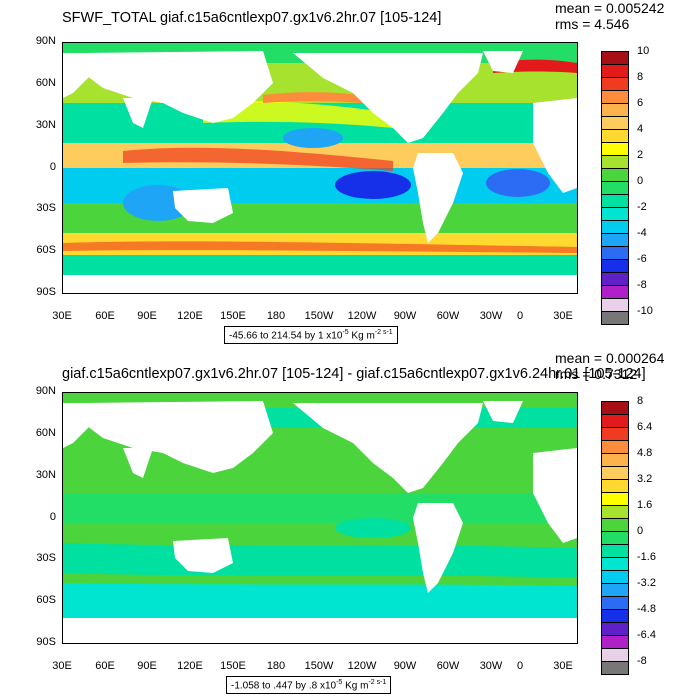  What do you see at coordinates (362, 316) in the screenshot?
I see `top-lon-label: 120W` at bounding box center [362, 316].